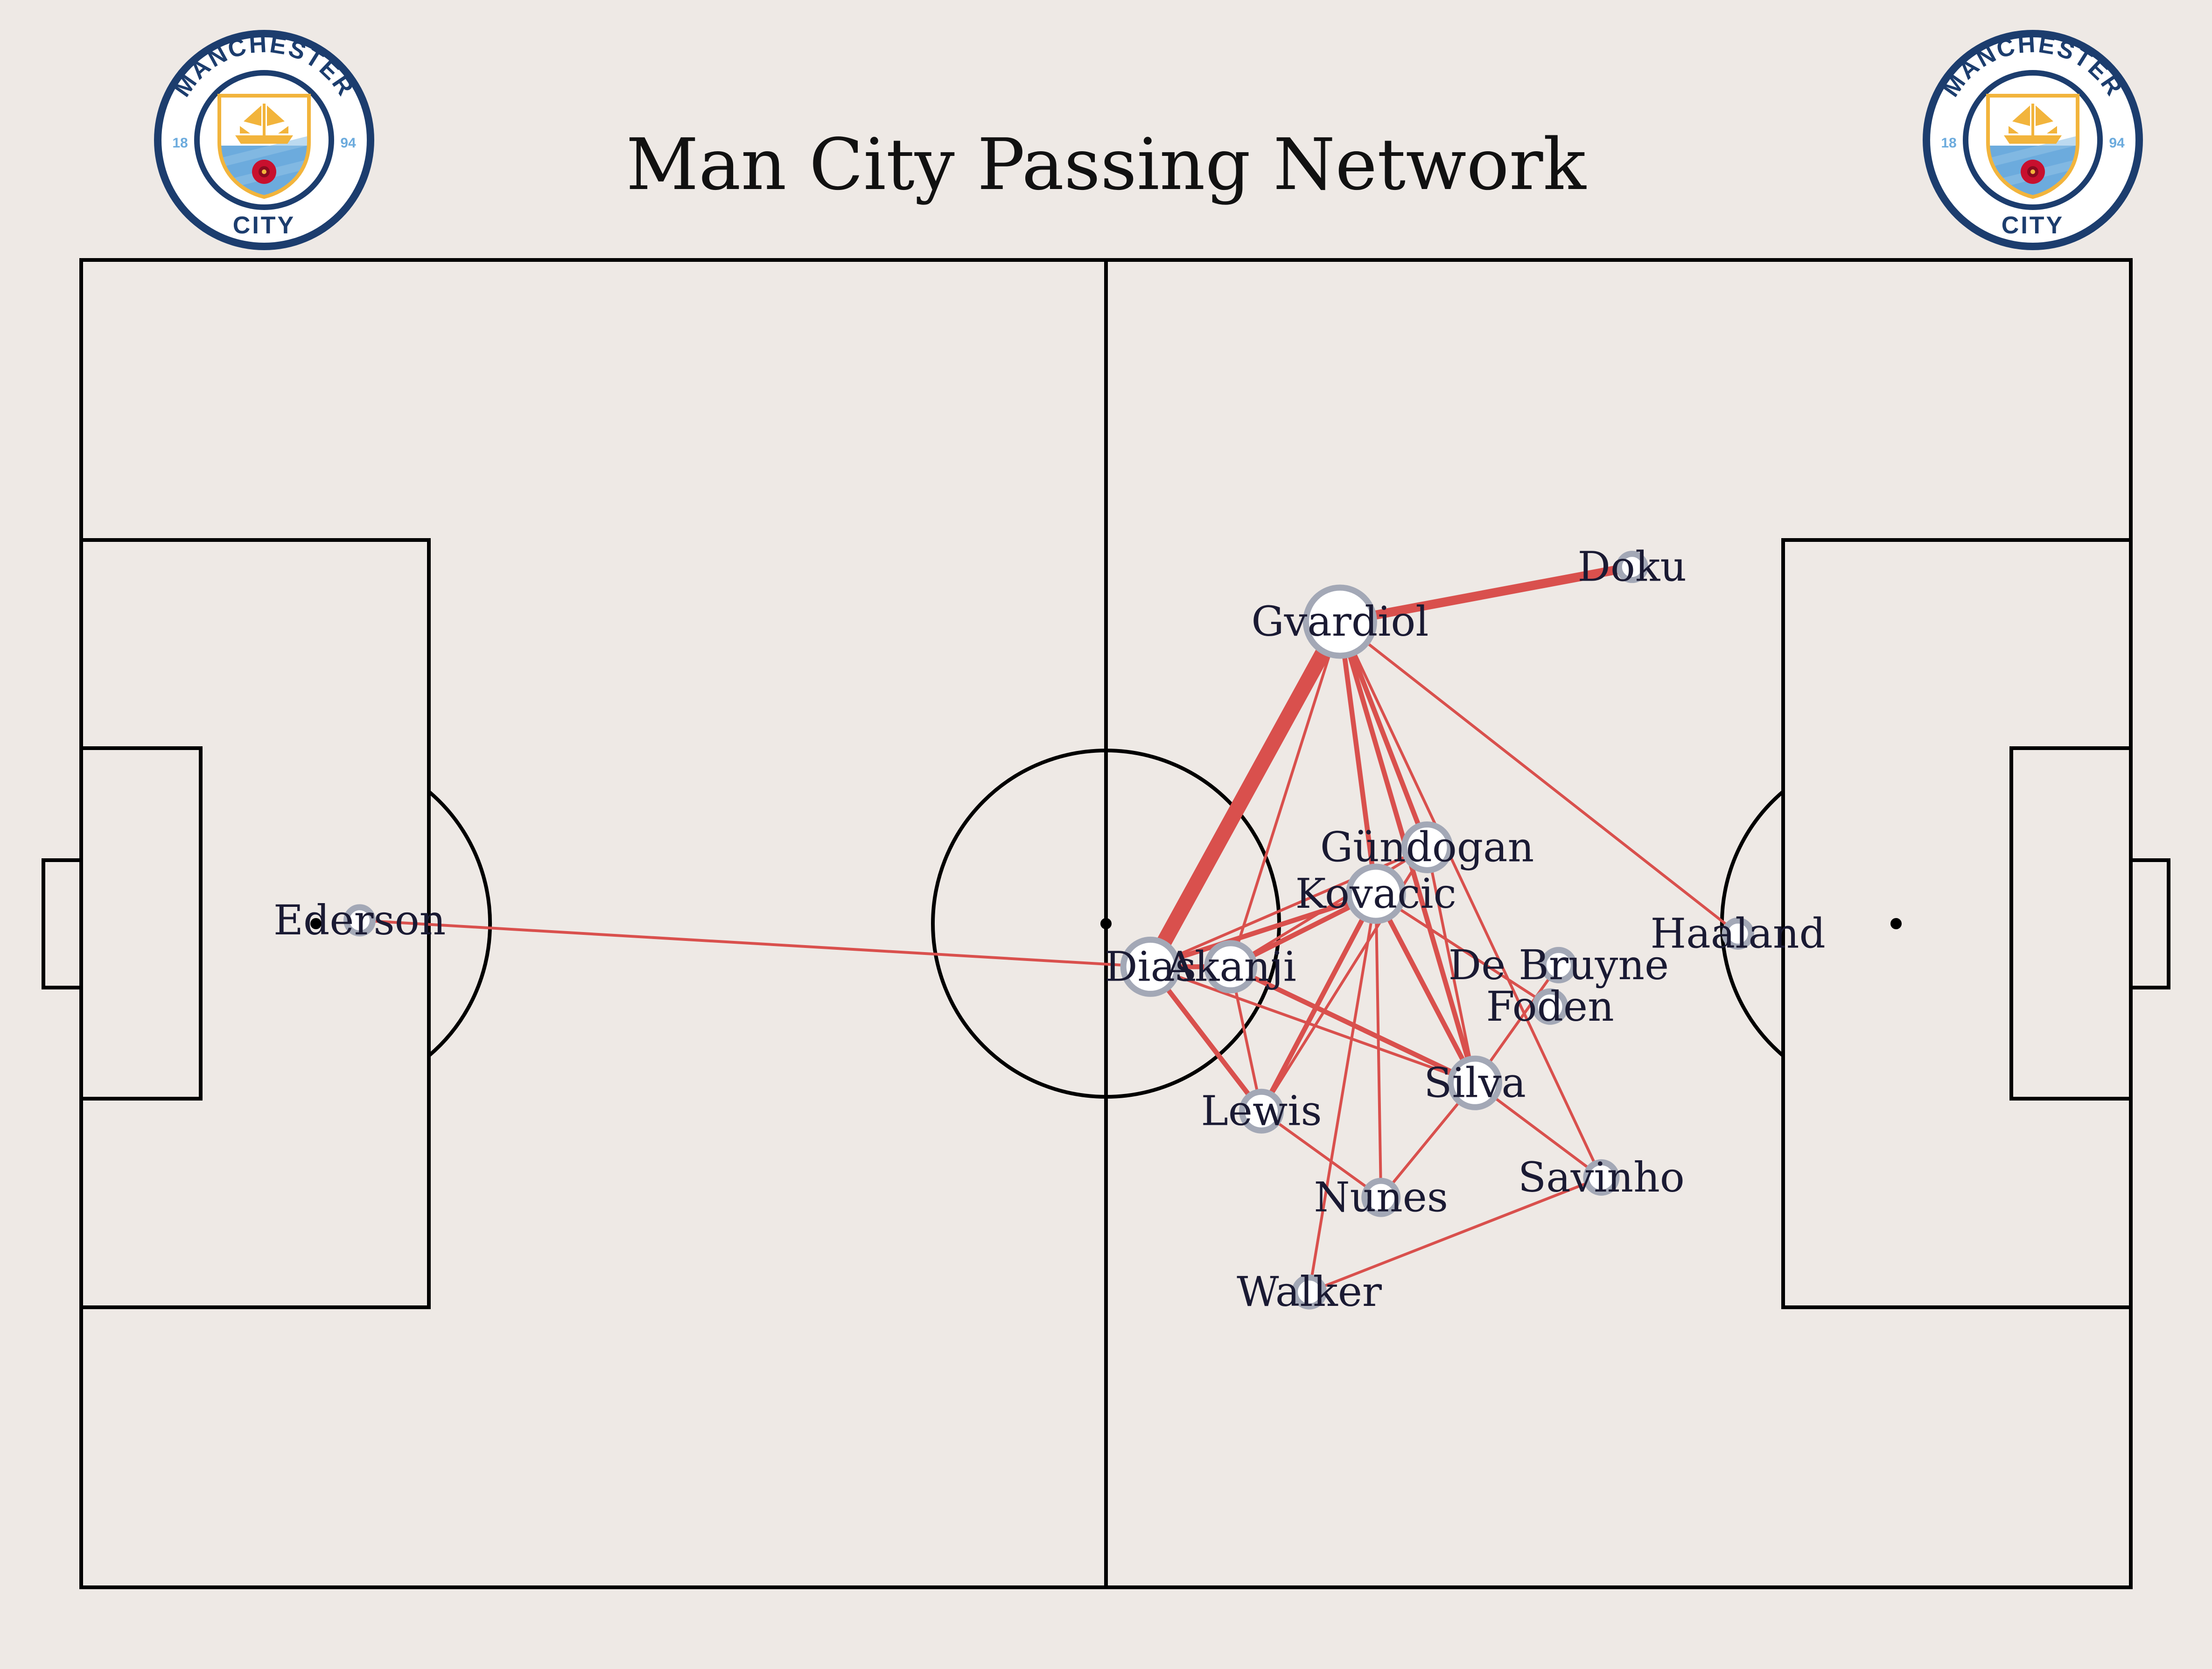 This screenshot has height=1669, width=2212. I want to click on player-node-dias, so click(1150, 967).